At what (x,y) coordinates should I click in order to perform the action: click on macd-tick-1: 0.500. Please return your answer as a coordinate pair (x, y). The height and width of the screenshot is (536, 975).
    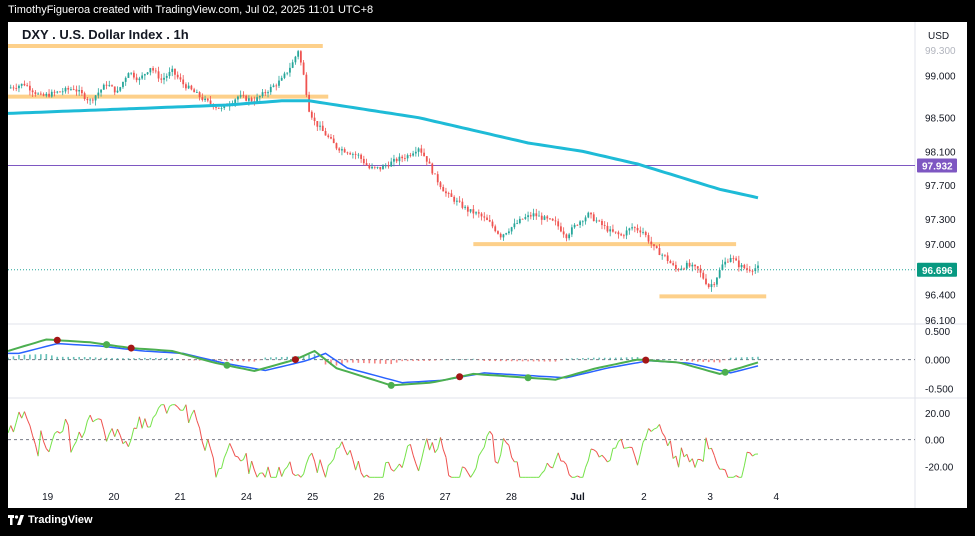
    Looking at the image, I should click on (937, 332).